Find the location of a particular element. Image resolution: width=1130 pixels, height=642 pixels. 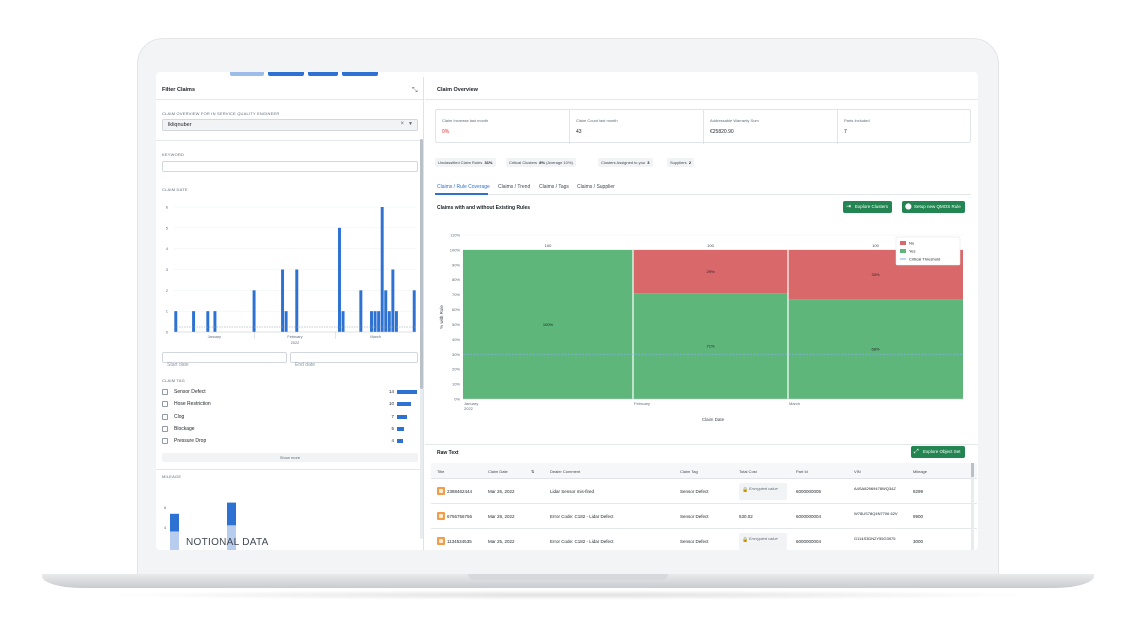

clear-icon: × is located at coordinates (402, 124).